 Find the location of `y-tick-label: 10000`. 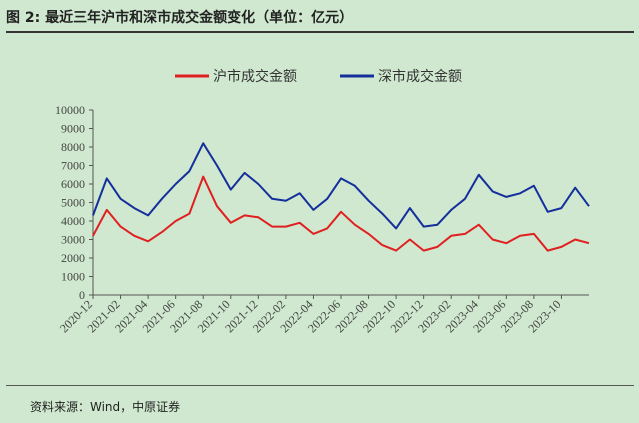

y-tick-label: 10000 is located at coordinates (70, 110).